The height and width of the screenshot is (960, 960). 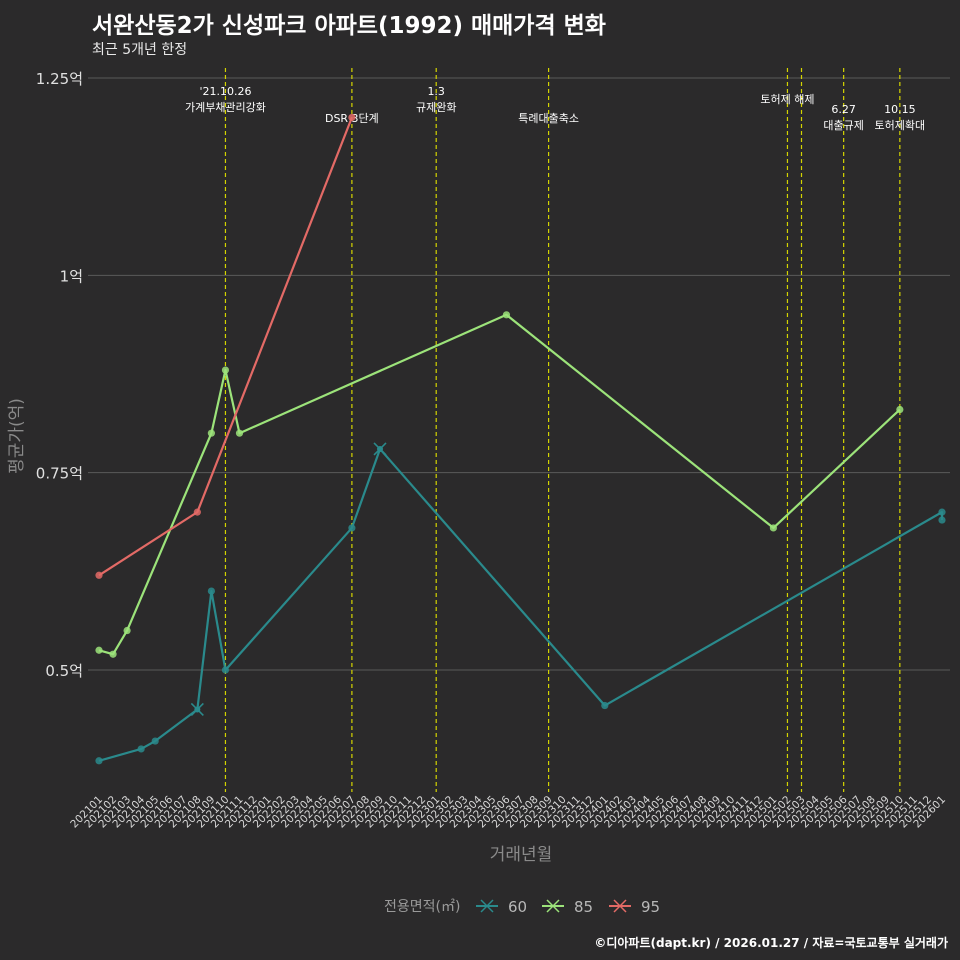 I want to click on policy-annotation: 특례대출축소, so click(x=548, y=118).